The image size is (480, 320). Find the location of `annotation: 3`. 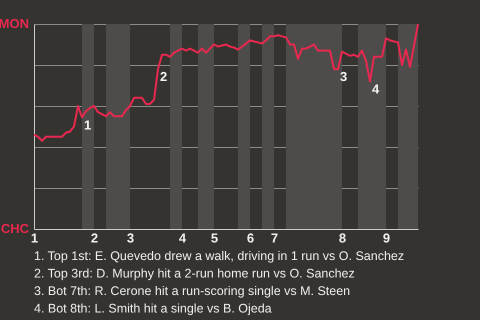

annotation: 3 is located at coordinates (344, 76).